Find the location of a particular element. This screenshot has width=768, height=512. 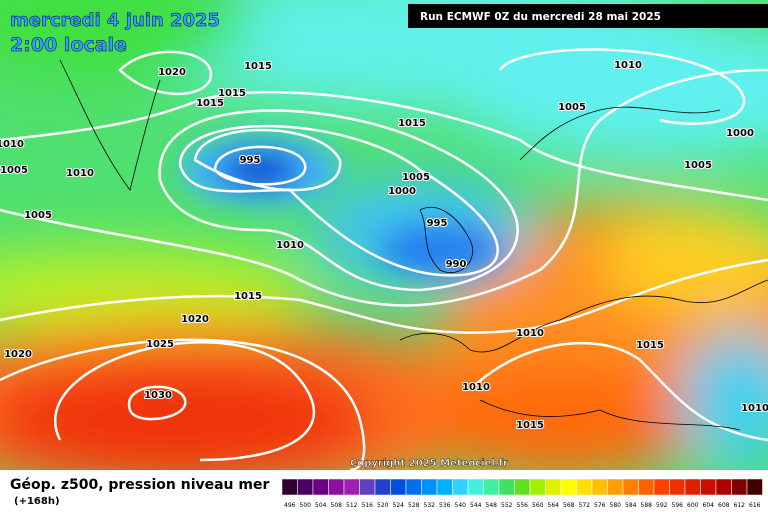

legend-label: 584 is located at coordinates (631, 505).